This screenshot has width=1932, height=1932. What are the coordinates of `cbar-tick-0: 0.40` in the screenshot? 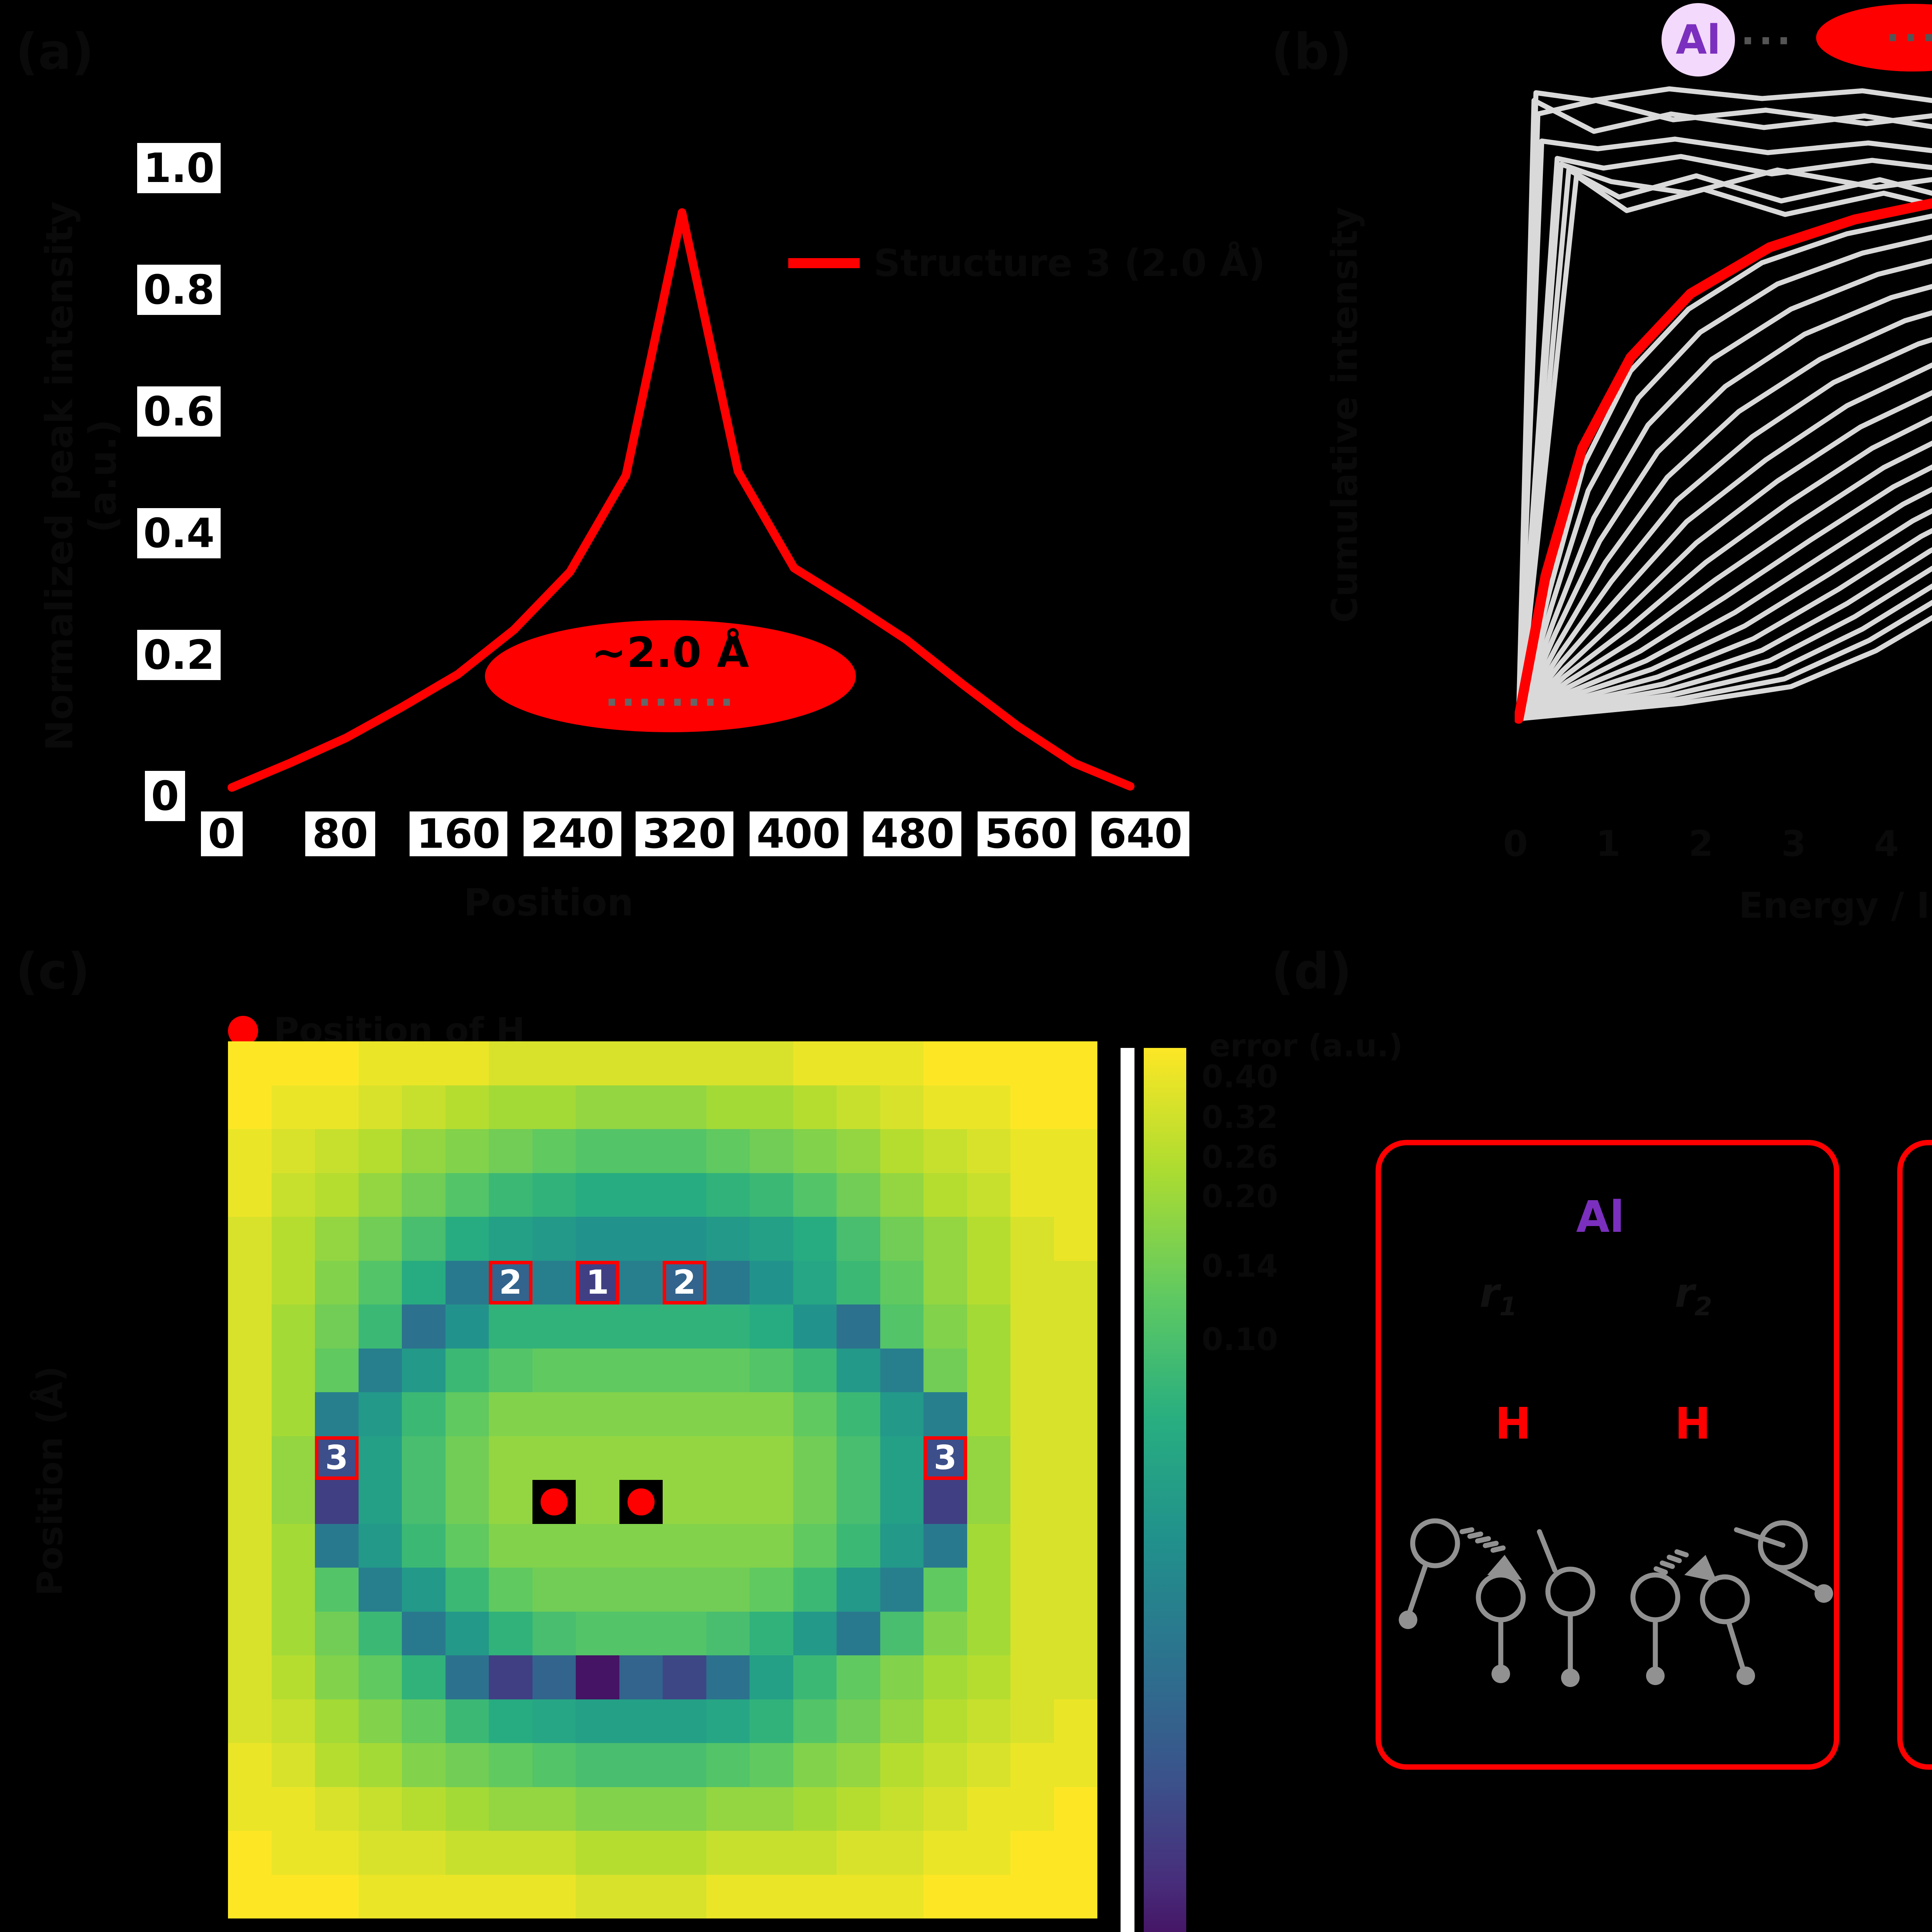 It's located at (1240, 1077).